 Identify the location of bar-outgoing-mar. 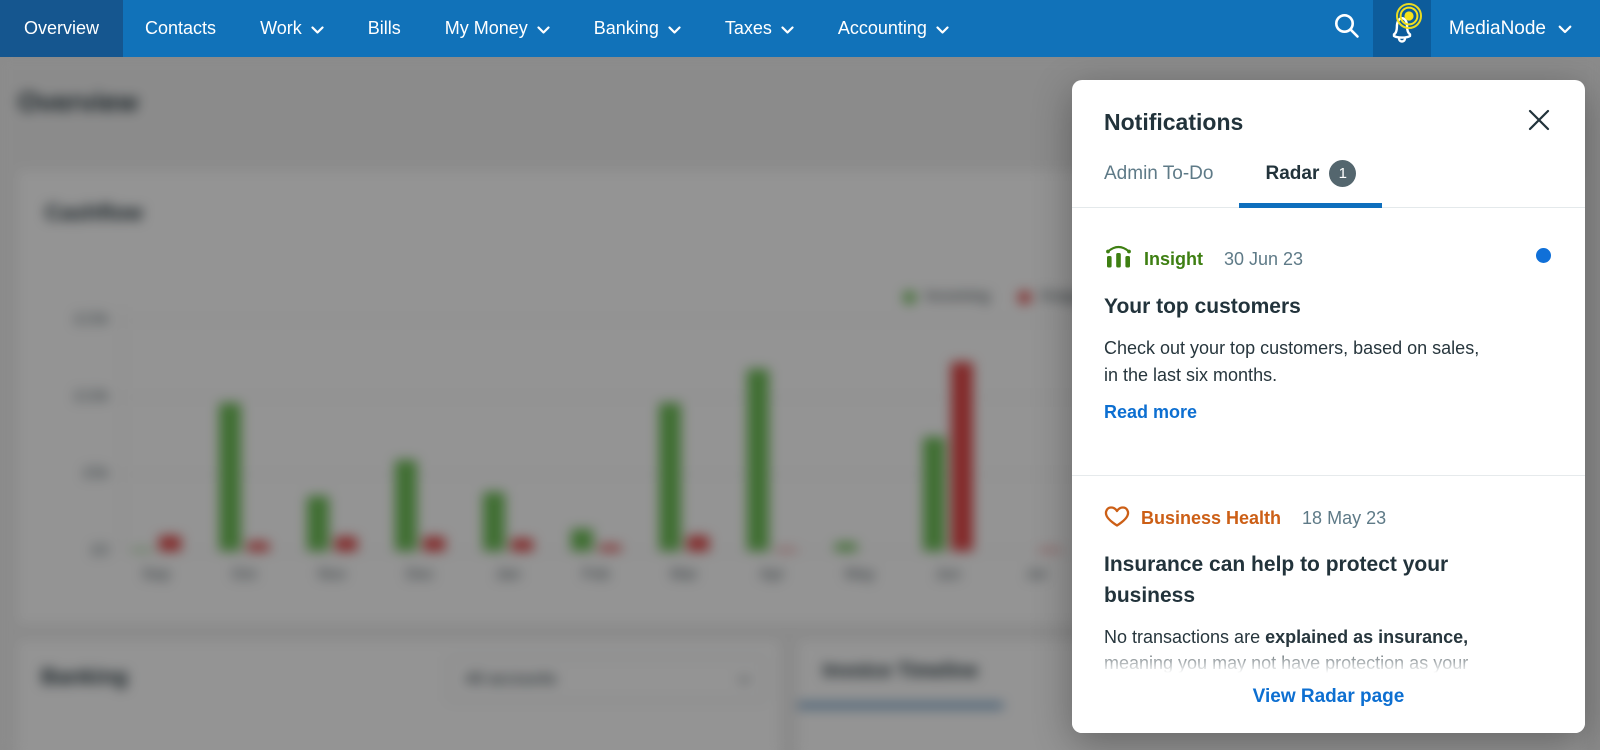
(698, 543).